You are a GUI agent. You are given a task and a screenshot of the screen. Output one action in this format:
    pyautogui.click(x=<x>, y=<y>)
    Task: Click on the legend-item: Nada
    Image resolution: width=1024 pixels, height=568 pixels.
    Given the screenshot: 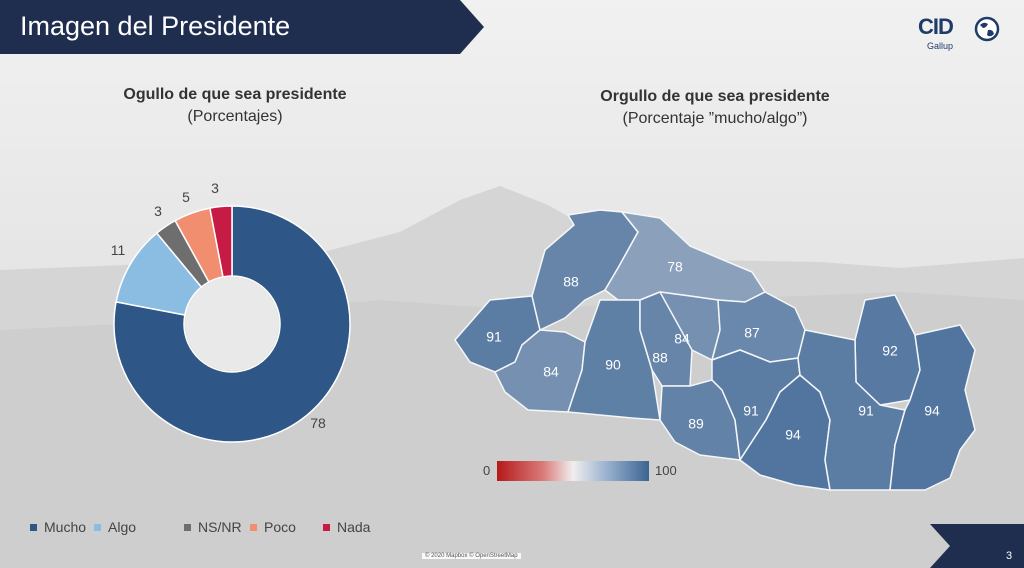 What is the action you would take?
    pyautogui.click(x=346, y=527)
    